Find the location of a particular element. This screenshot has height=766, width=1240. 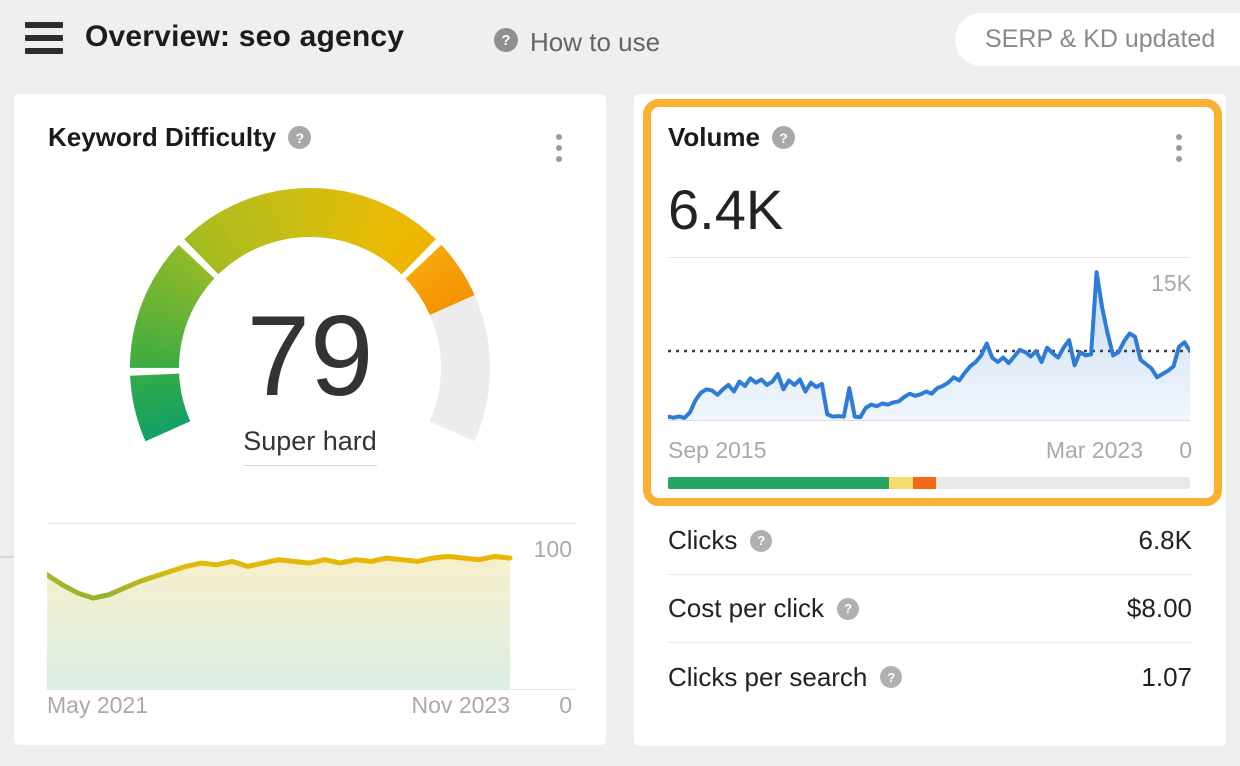

background-divider is located at coordinates (7, 557).